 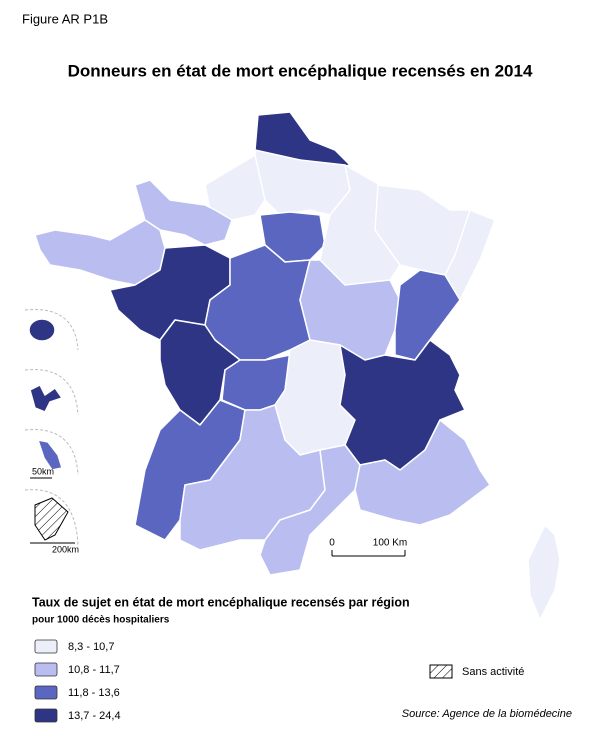 I want to click on source: Source: Agence de la biomédecine, so click(x=487, y=714).